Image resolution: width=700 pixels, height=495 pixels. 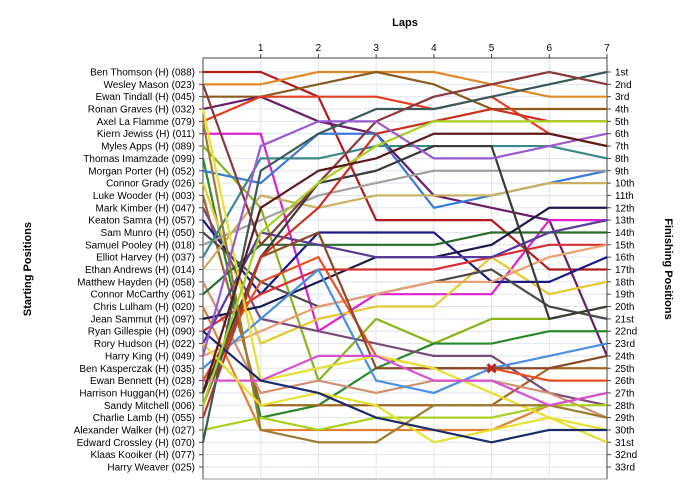 I want to click on starting-position-label: Matthew Hayden (H) (058), so click(x=136, y=282).